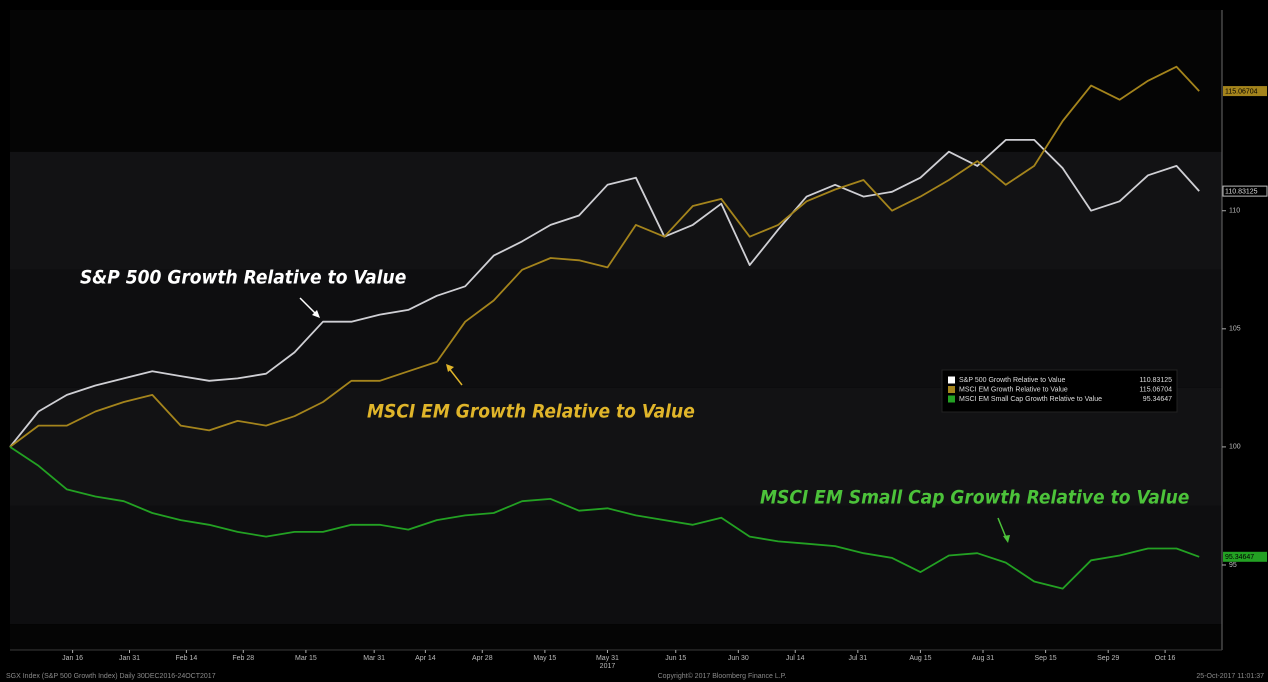  I want to click on x-tick-label: Jul 31, so click(857, 658).